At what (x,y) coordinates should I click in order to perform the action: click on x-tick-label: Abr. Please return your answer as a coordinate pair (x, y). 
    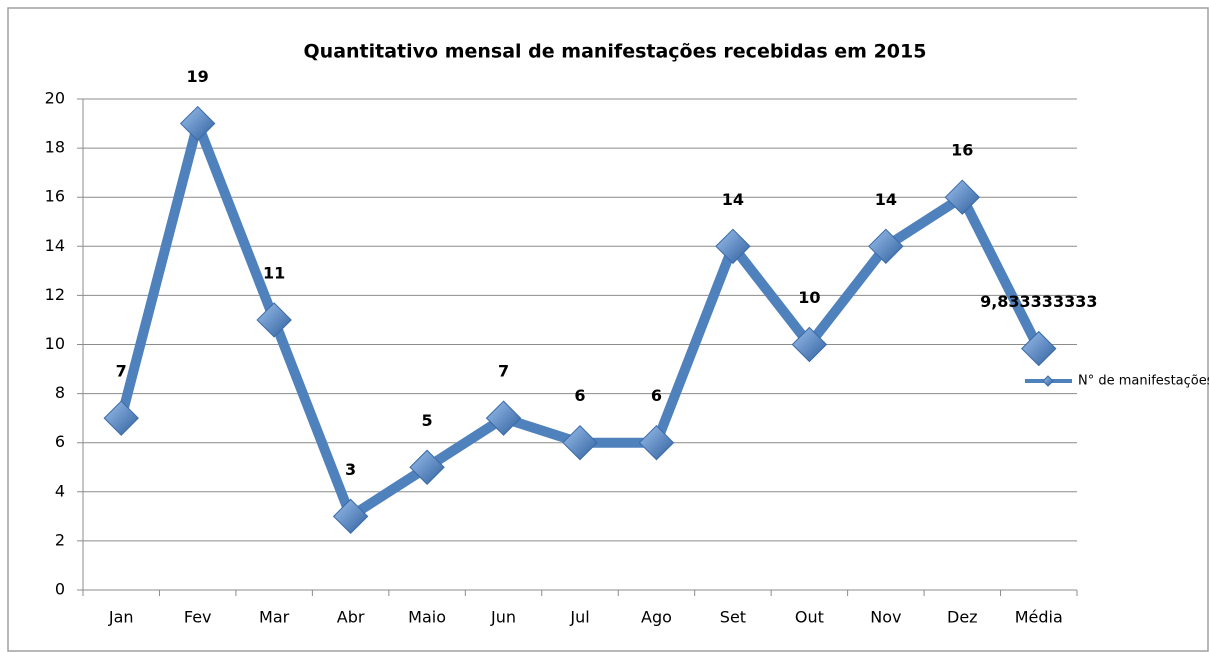
    Looking at the image, I should click on (351, 617).